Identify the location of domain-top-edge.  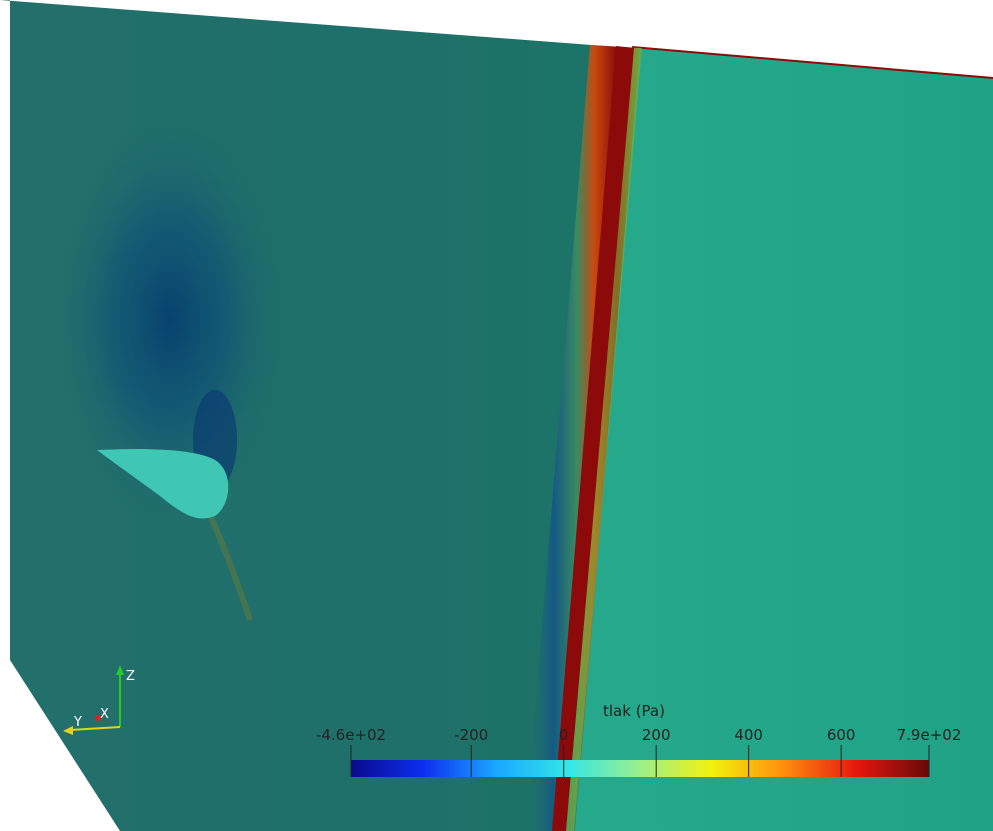
(812, 62).